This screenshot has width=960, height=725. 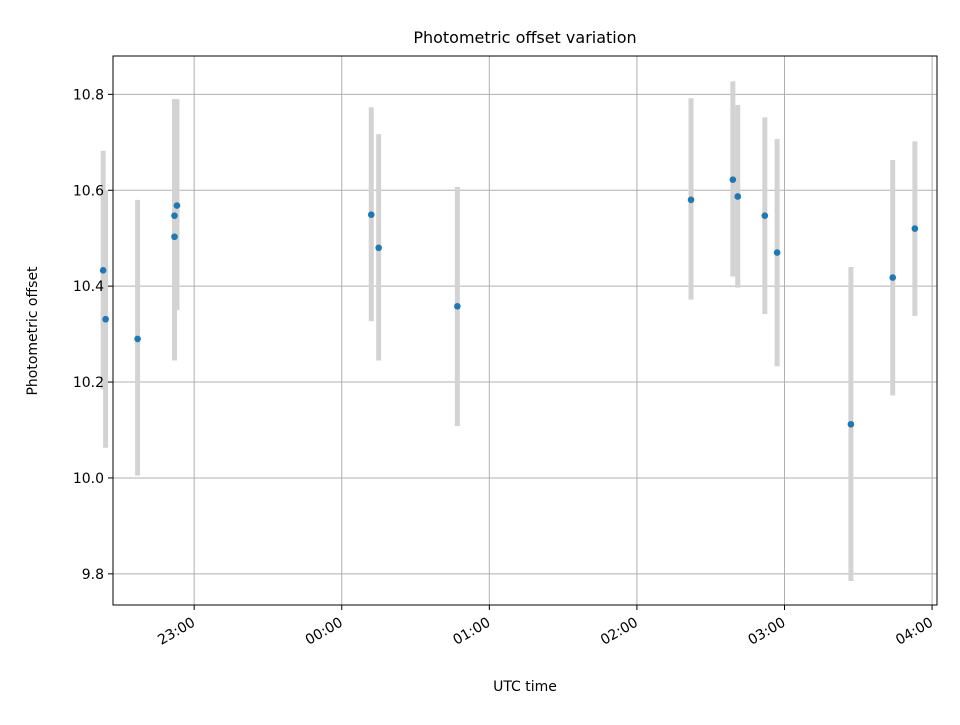 I want to click on chart-title: Photometric offset variation, so click(x=524, y=37).